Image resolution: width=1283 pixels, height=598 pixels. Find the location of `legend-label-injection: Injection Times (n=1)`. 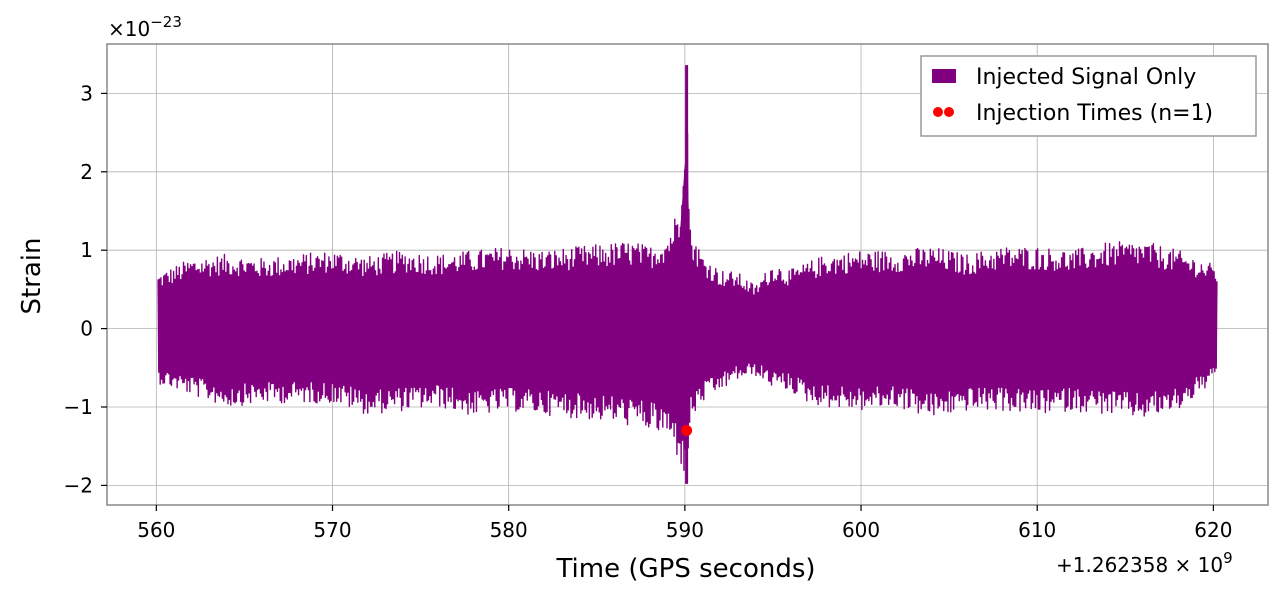

legend-label-injection: Injection Times (n=1) is located at coordinates (1094, 113).